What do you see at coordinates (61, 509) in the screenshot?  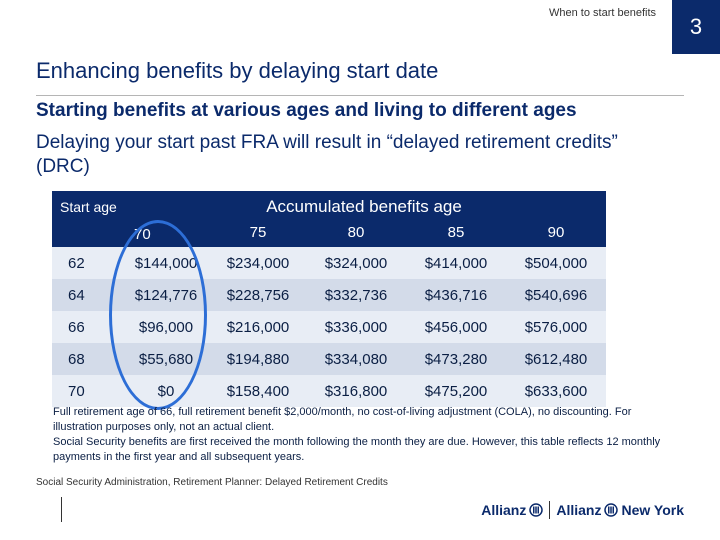 I see `footer-rule` at bounding box center [61, 509].